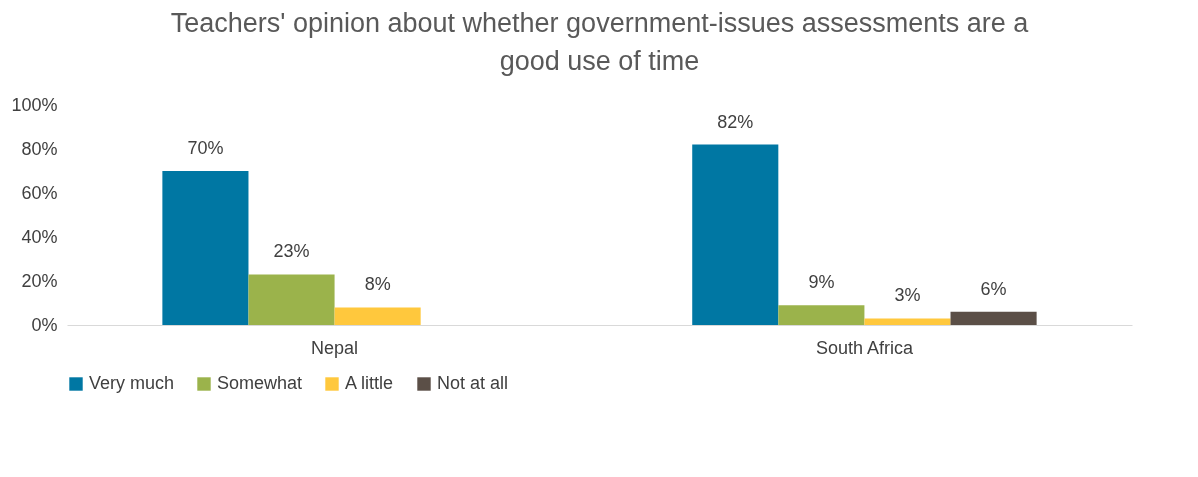 The image size is (1198, 477). What do you see at coordinates (39, 148) in the screenshot?
I see `y-tick-label: 80%` at bounding box center [39, 148].